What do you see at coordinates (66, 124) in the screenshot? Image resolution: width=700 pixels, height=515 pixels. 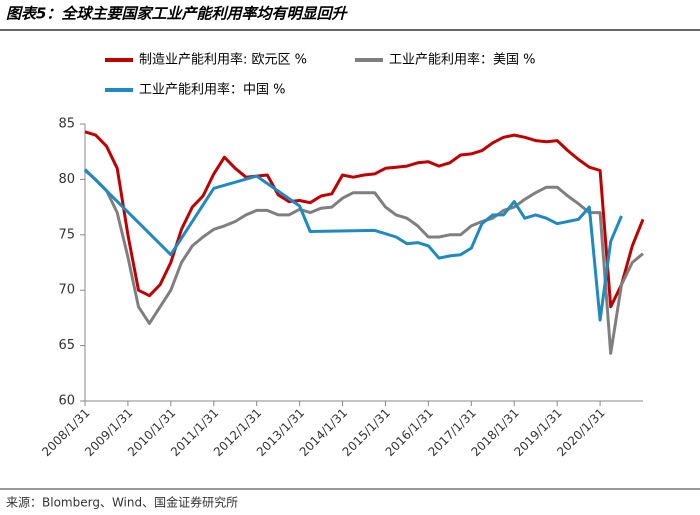 I see `y-tick-label: 85` at bounding box center [66, 124].